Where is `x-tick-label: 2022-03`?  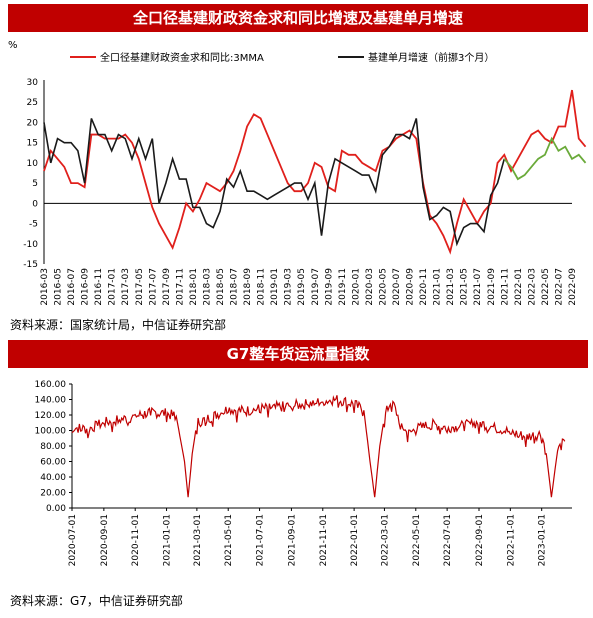 x-tick-label: 2022-03 is located at coordinates (532, 287).